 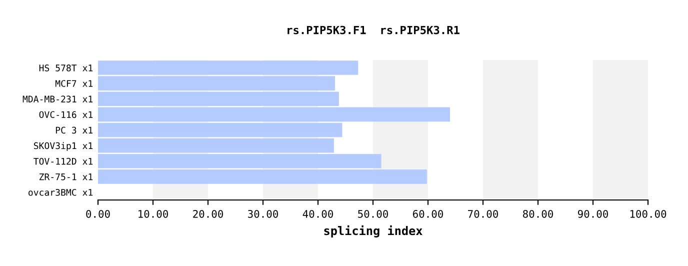 What do you see at coordinates (593, 214) in the screenshot?
I see `x-tick-label: 90.00` at bounding box center [593, 214].